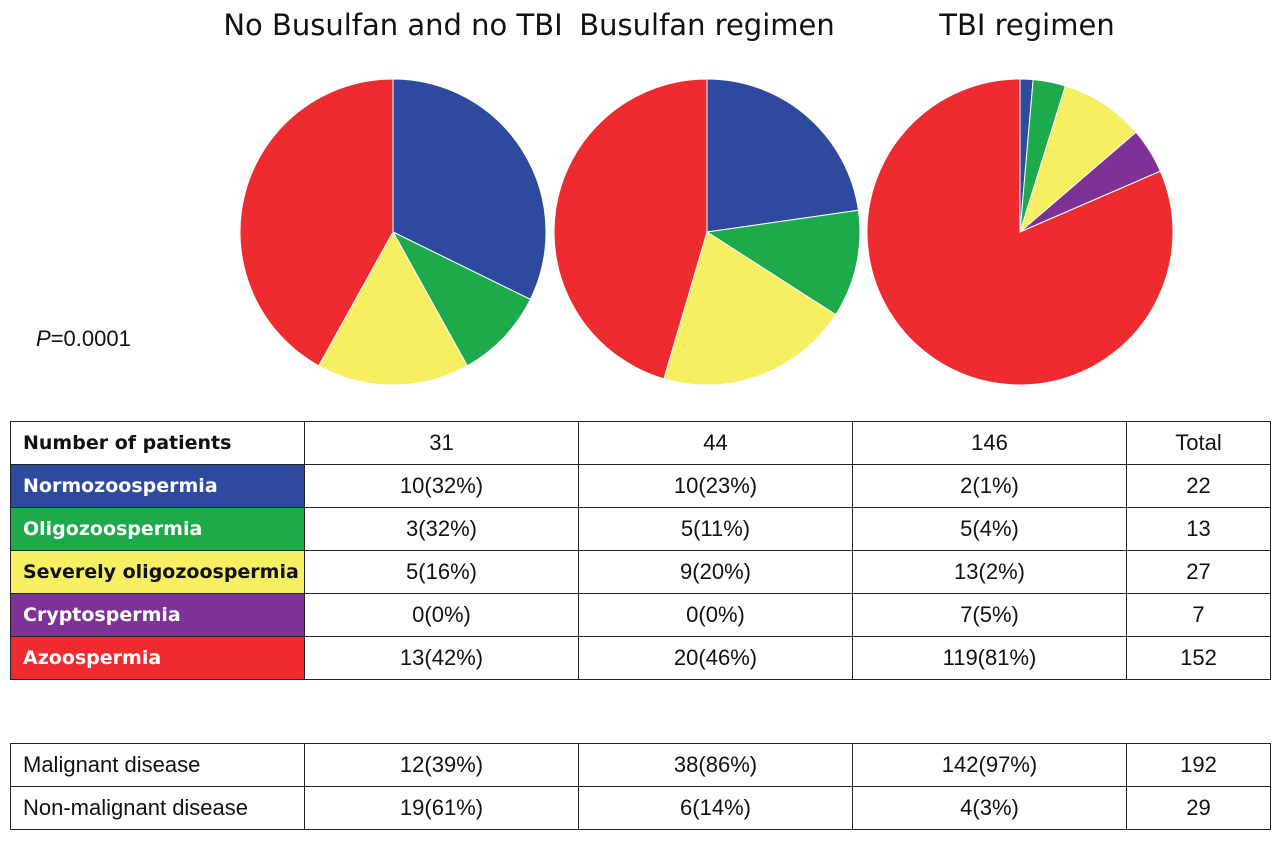 Image resolution: width=1280 pixels, height=856 pixels. Describe the element at coordinates (989, 658) in the screenshot. I see `table-cell: 119(81%)` at that location.